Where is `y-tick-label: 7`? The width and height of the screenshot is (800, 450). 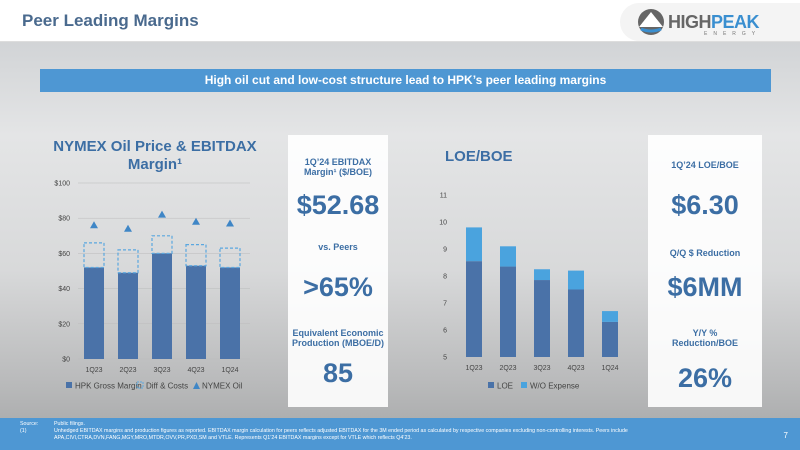 y-tick-label: 7 is located at coordinates (445, 304).